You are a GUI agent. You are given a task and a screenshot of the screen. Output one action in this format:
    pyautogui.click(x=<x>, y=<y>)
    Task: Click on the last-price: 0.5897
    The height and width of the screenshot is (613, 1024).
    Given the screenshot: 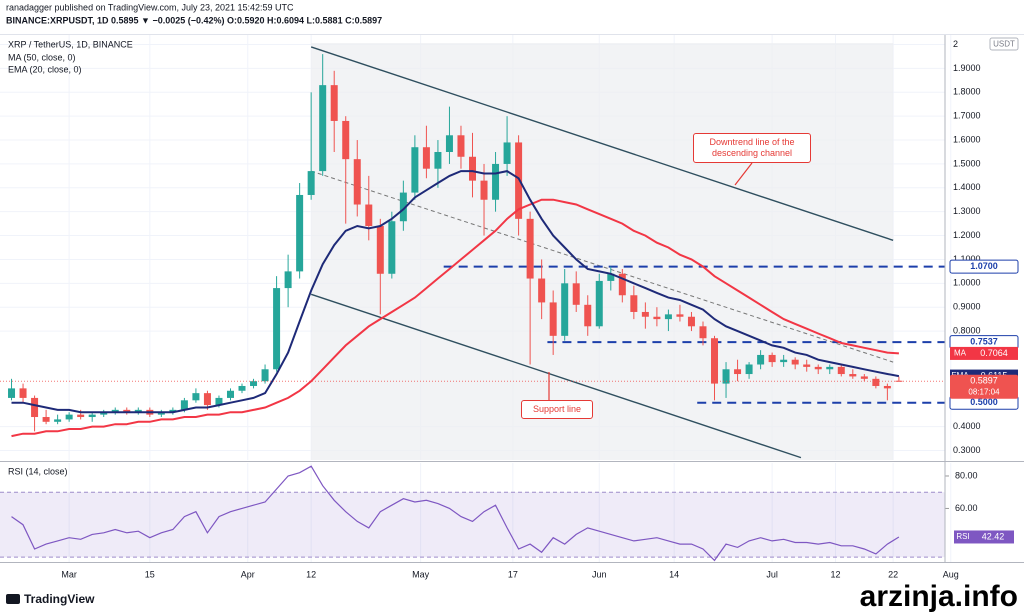 What is the action you would take?
    pyautogui.click(x=984, y=381)
    